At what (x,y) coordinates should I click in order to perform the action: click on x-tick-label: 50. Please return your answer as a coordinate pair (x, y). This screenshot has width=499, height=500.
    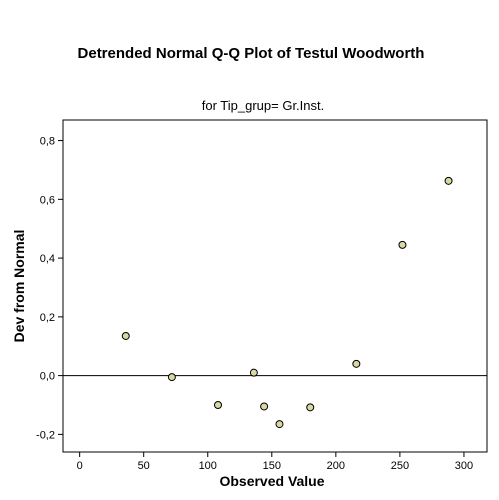
    Looking at the image, I should click on (144, 466).